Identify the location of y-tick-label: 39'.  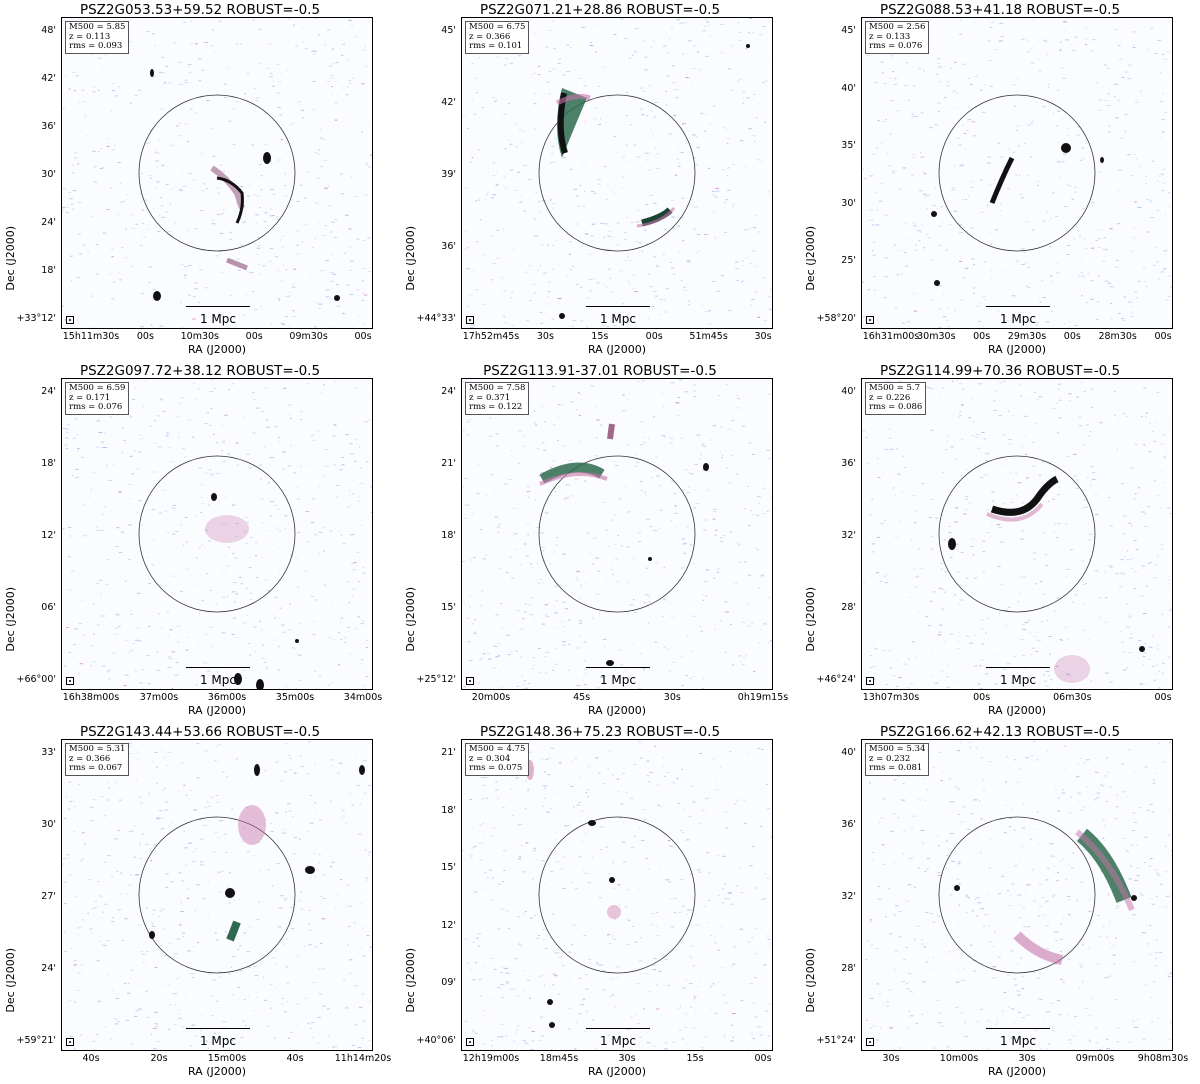
(448, 174).